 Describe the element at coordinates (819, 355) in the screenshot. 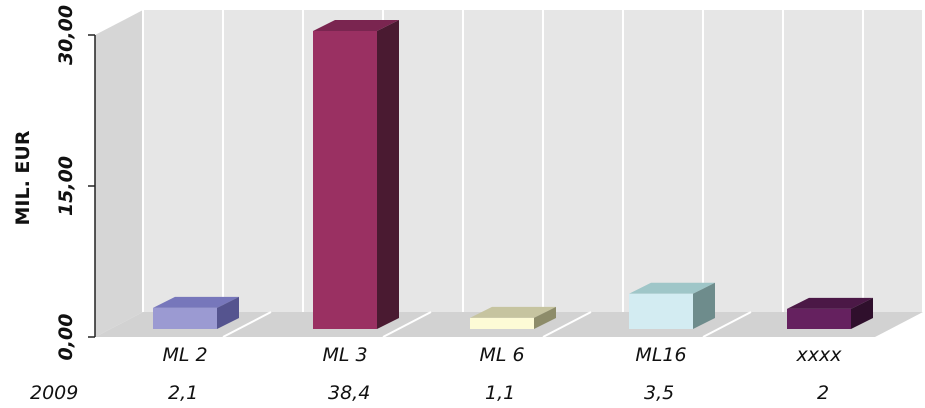

I see `category-label: xxxx` at that location.